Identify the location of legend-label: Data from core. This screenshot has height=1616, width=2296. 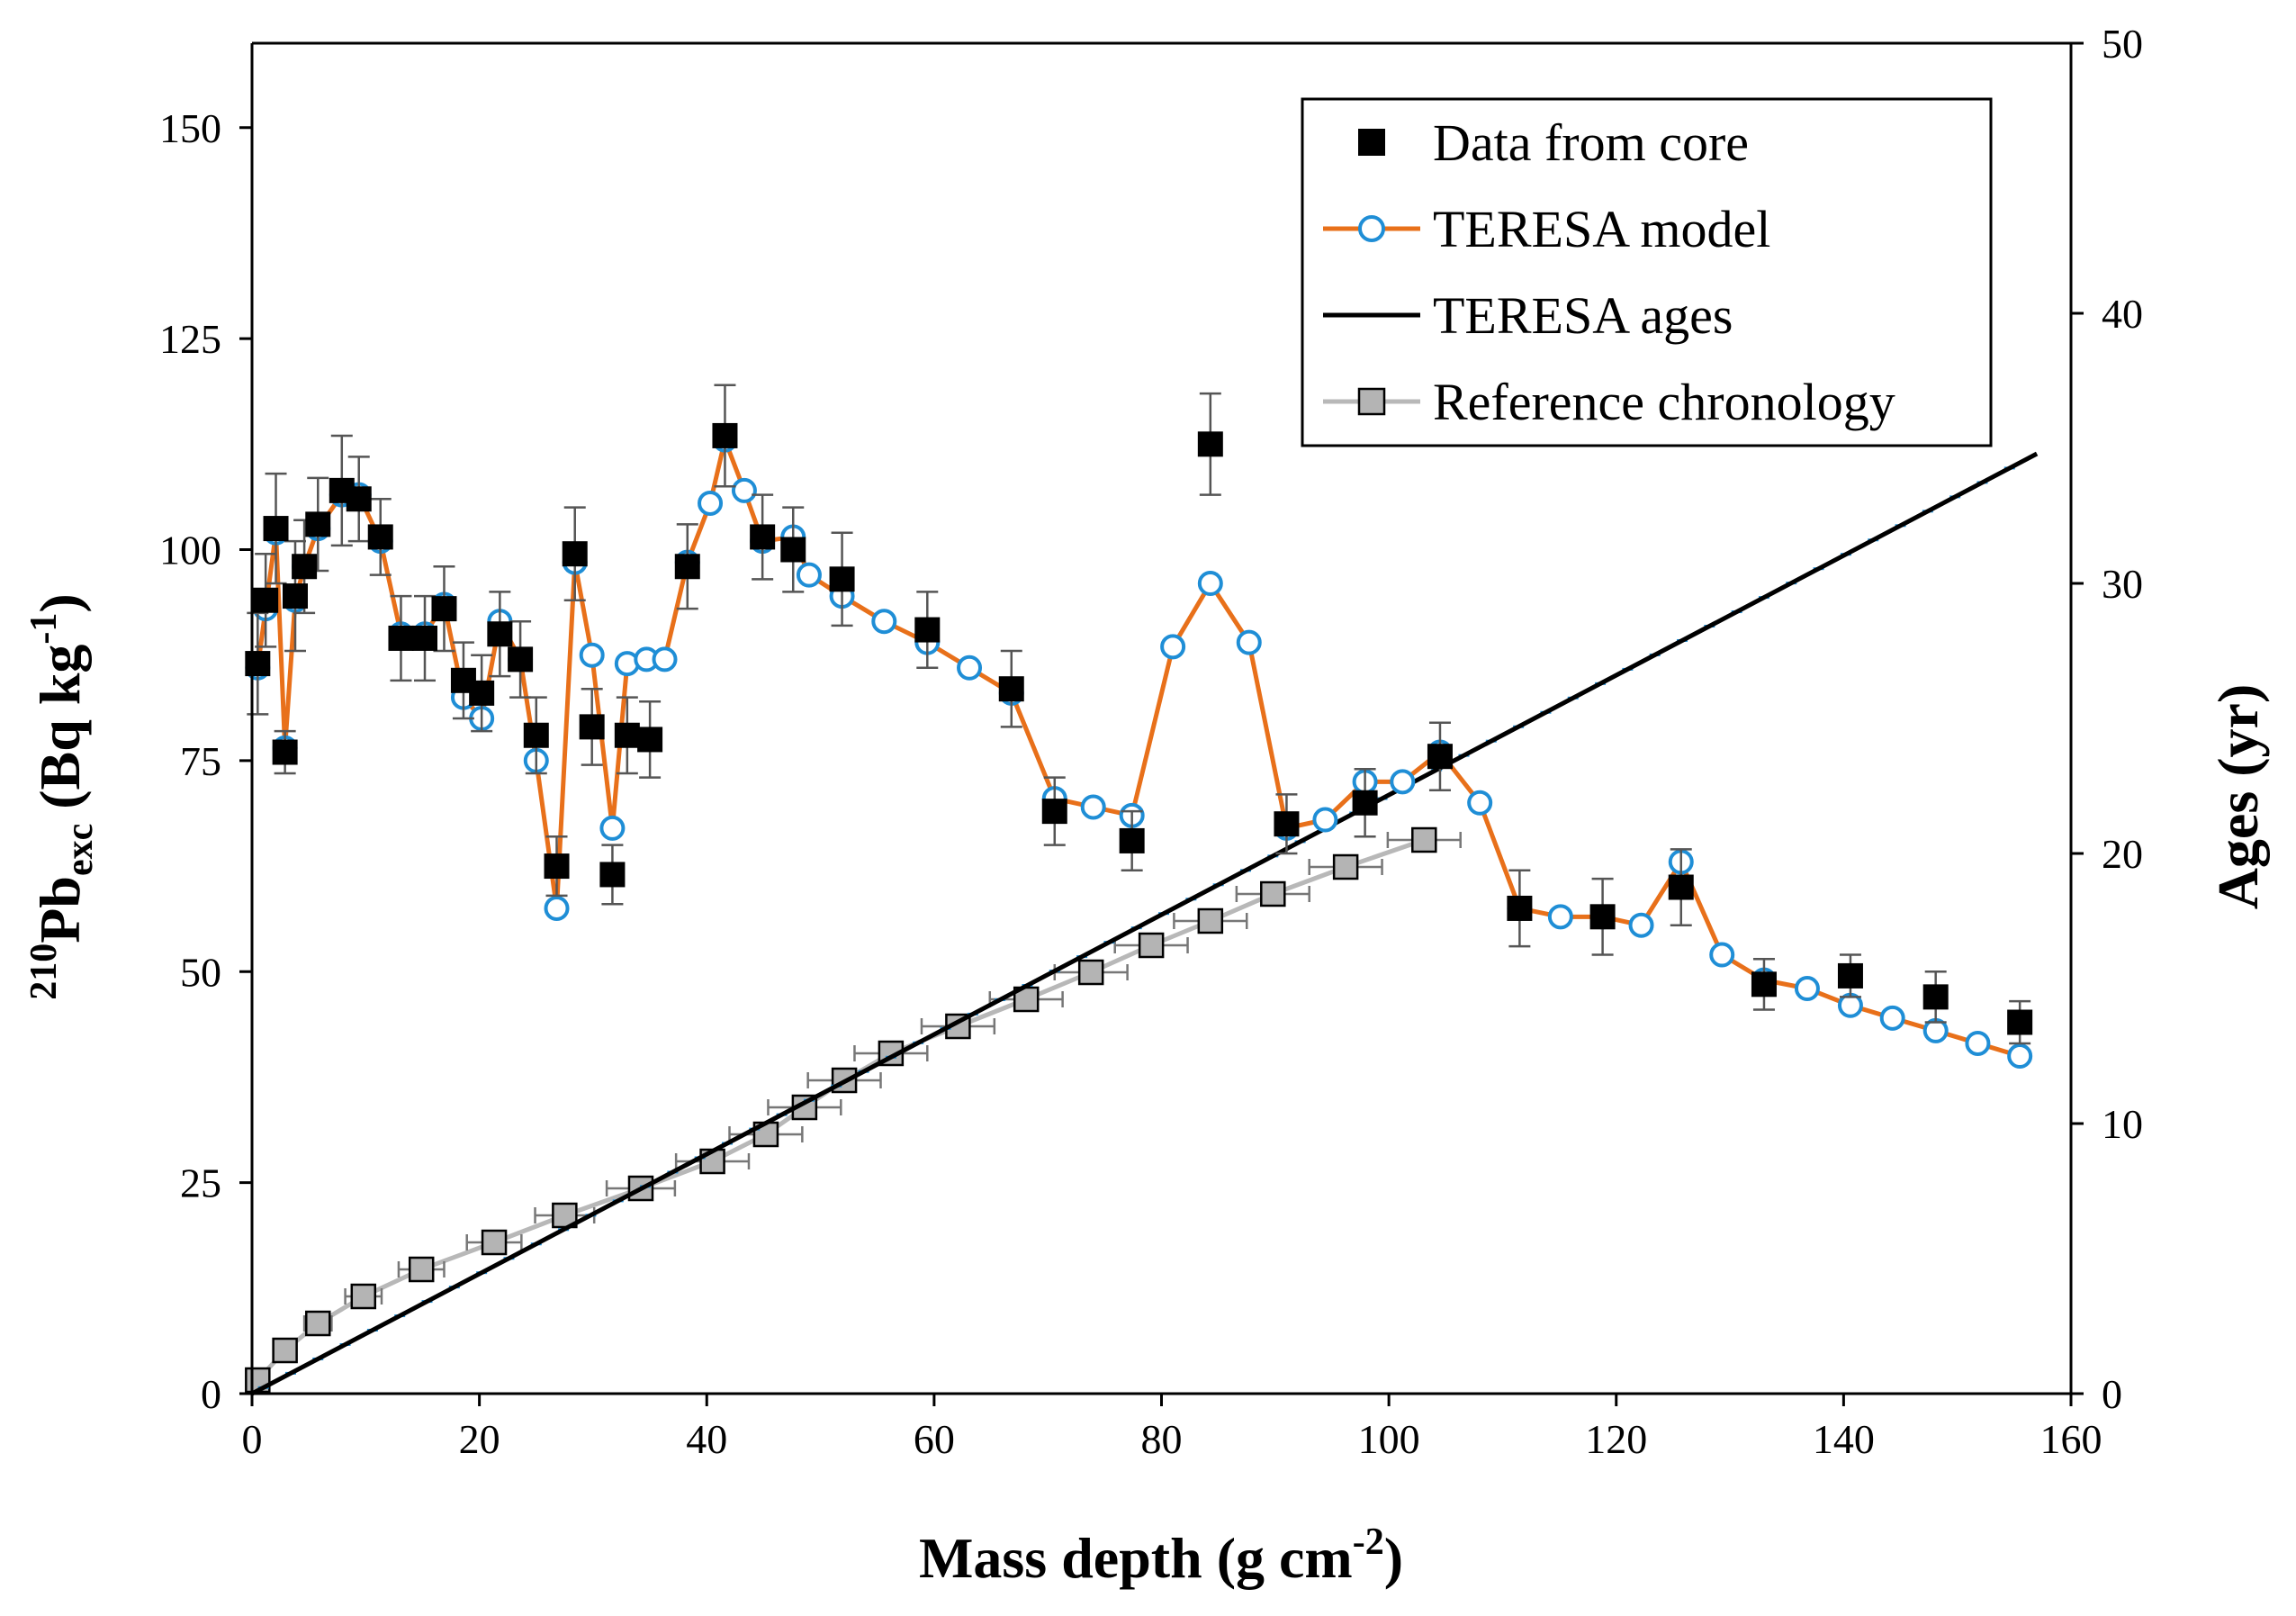
(1591, 142).